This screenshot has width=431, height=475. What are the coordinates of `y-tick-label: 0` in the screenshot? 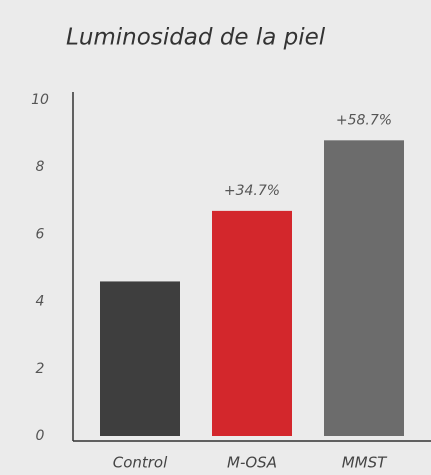 It's located at (40, 436).